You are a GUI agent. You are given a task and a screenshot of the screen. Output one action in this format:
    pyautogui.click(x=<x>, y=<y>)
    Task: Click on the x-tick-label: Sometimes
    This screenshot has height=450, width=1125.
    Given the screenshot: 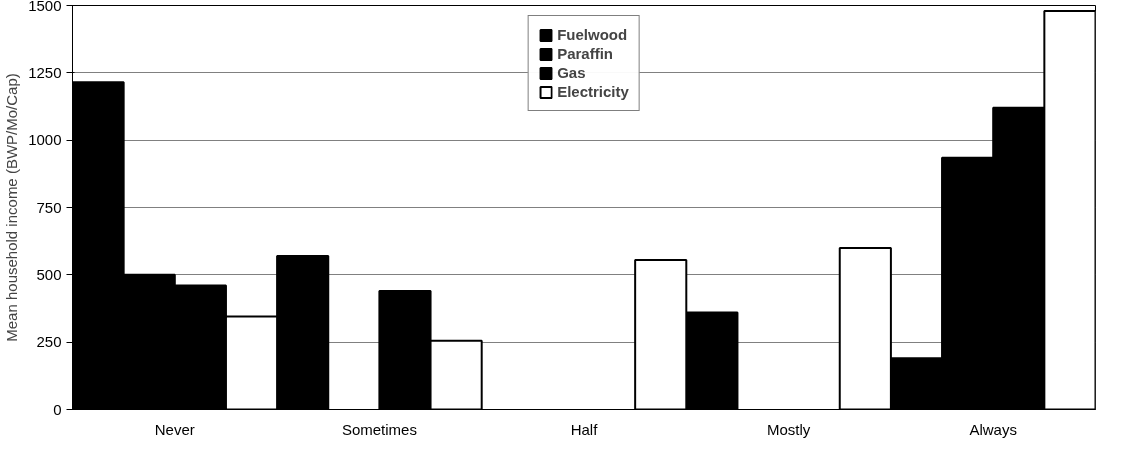 What is the action you would take?
    pyautogui.click(x=379, y=429)
    